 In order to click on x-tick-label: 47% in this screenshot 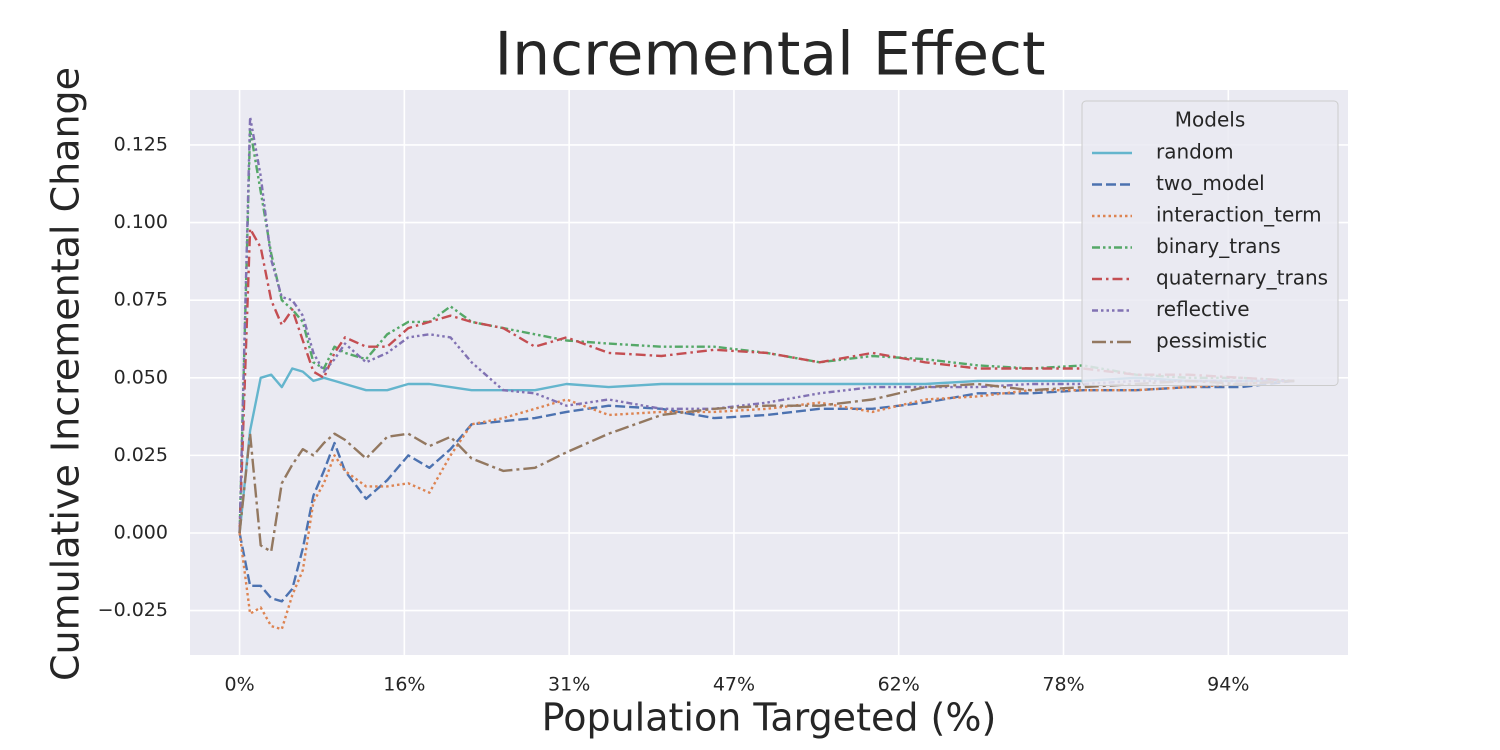, I will do `click(734, 685)`.